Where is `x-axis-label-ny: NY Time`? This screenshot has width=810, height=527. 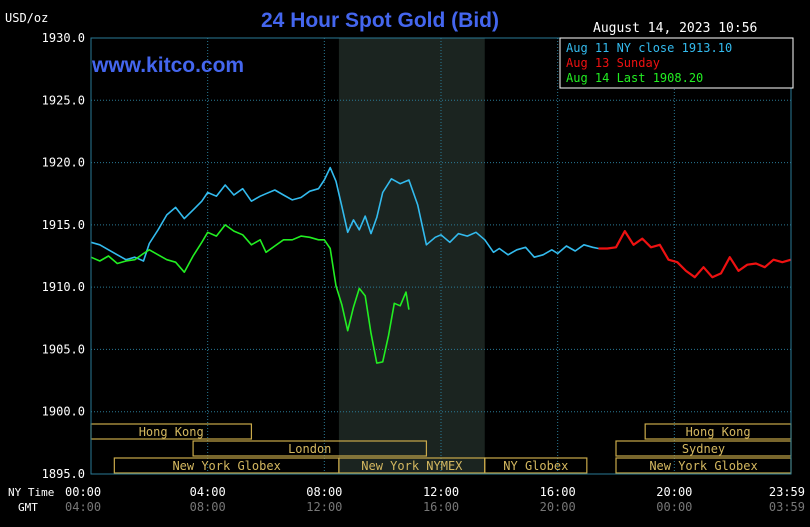 x-axis-label-ny: NY Time is located at coordinates (31, 492).